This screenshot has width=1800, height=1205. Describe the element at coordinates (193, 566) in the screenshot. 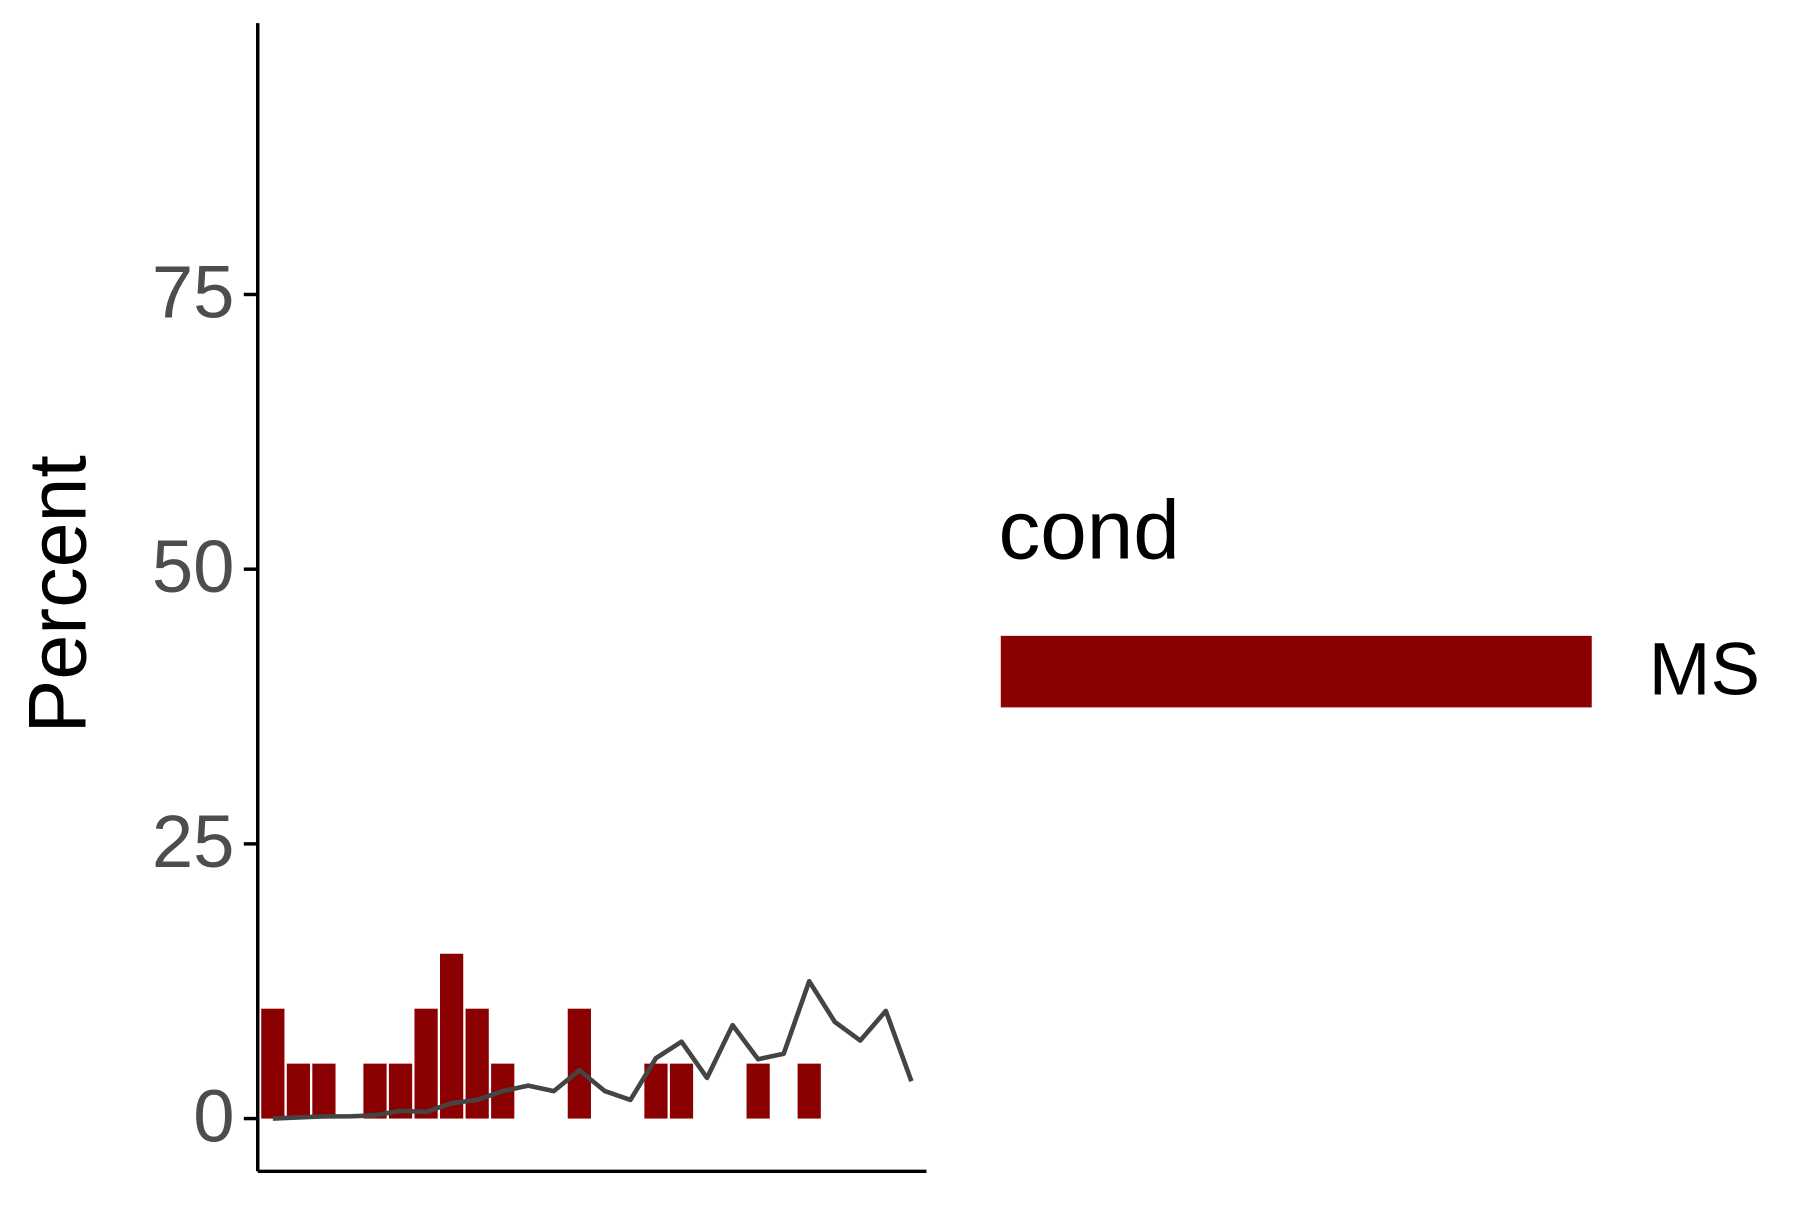

I see `y-tick-label: 50` at that location.